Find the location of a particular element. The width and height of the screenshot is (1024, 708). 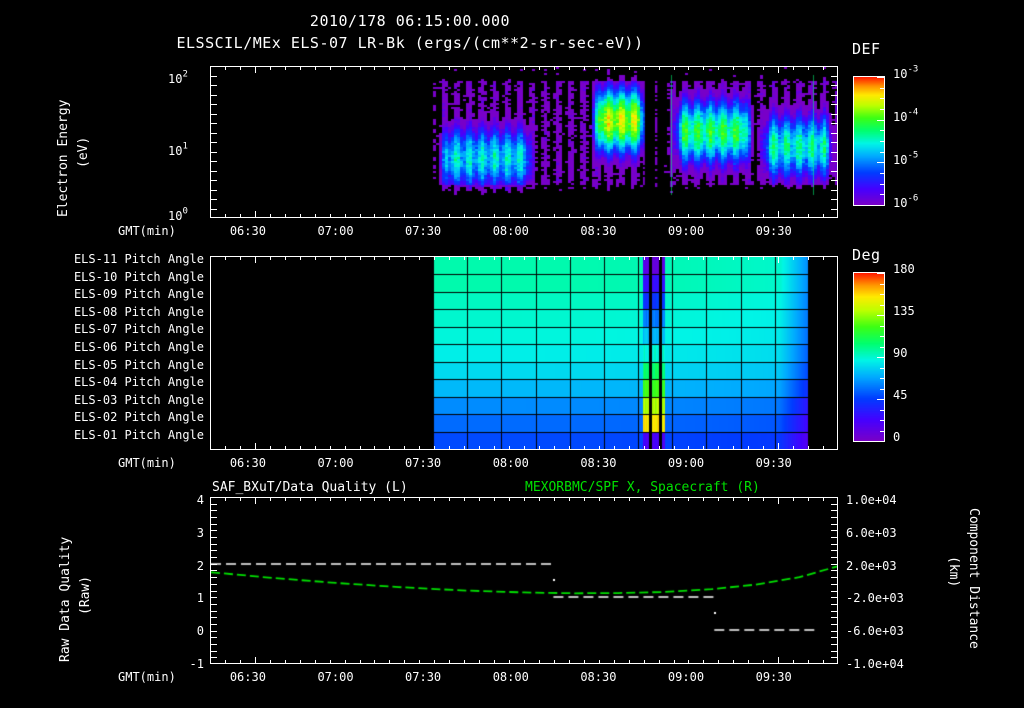

def-tick-1e-3-exp: -3 is located at coordinates (913, 69).